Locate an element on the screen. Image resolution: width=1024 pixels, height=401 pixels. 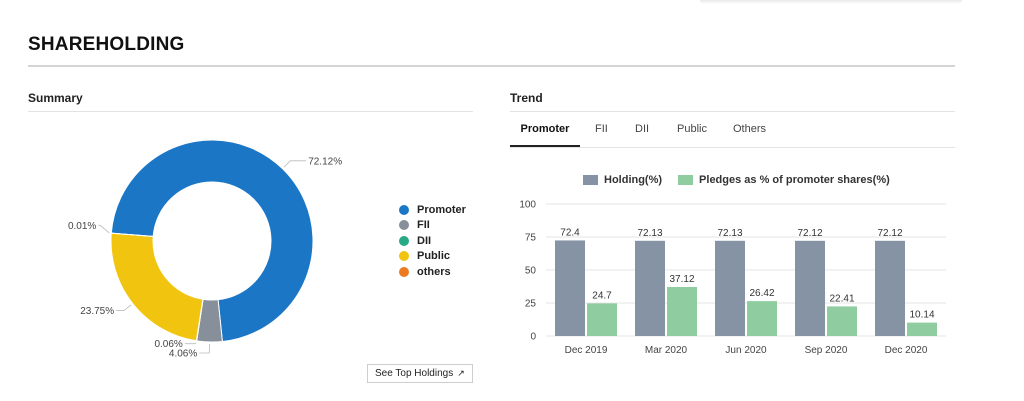
title-divider is located at coordinates (491, 66).